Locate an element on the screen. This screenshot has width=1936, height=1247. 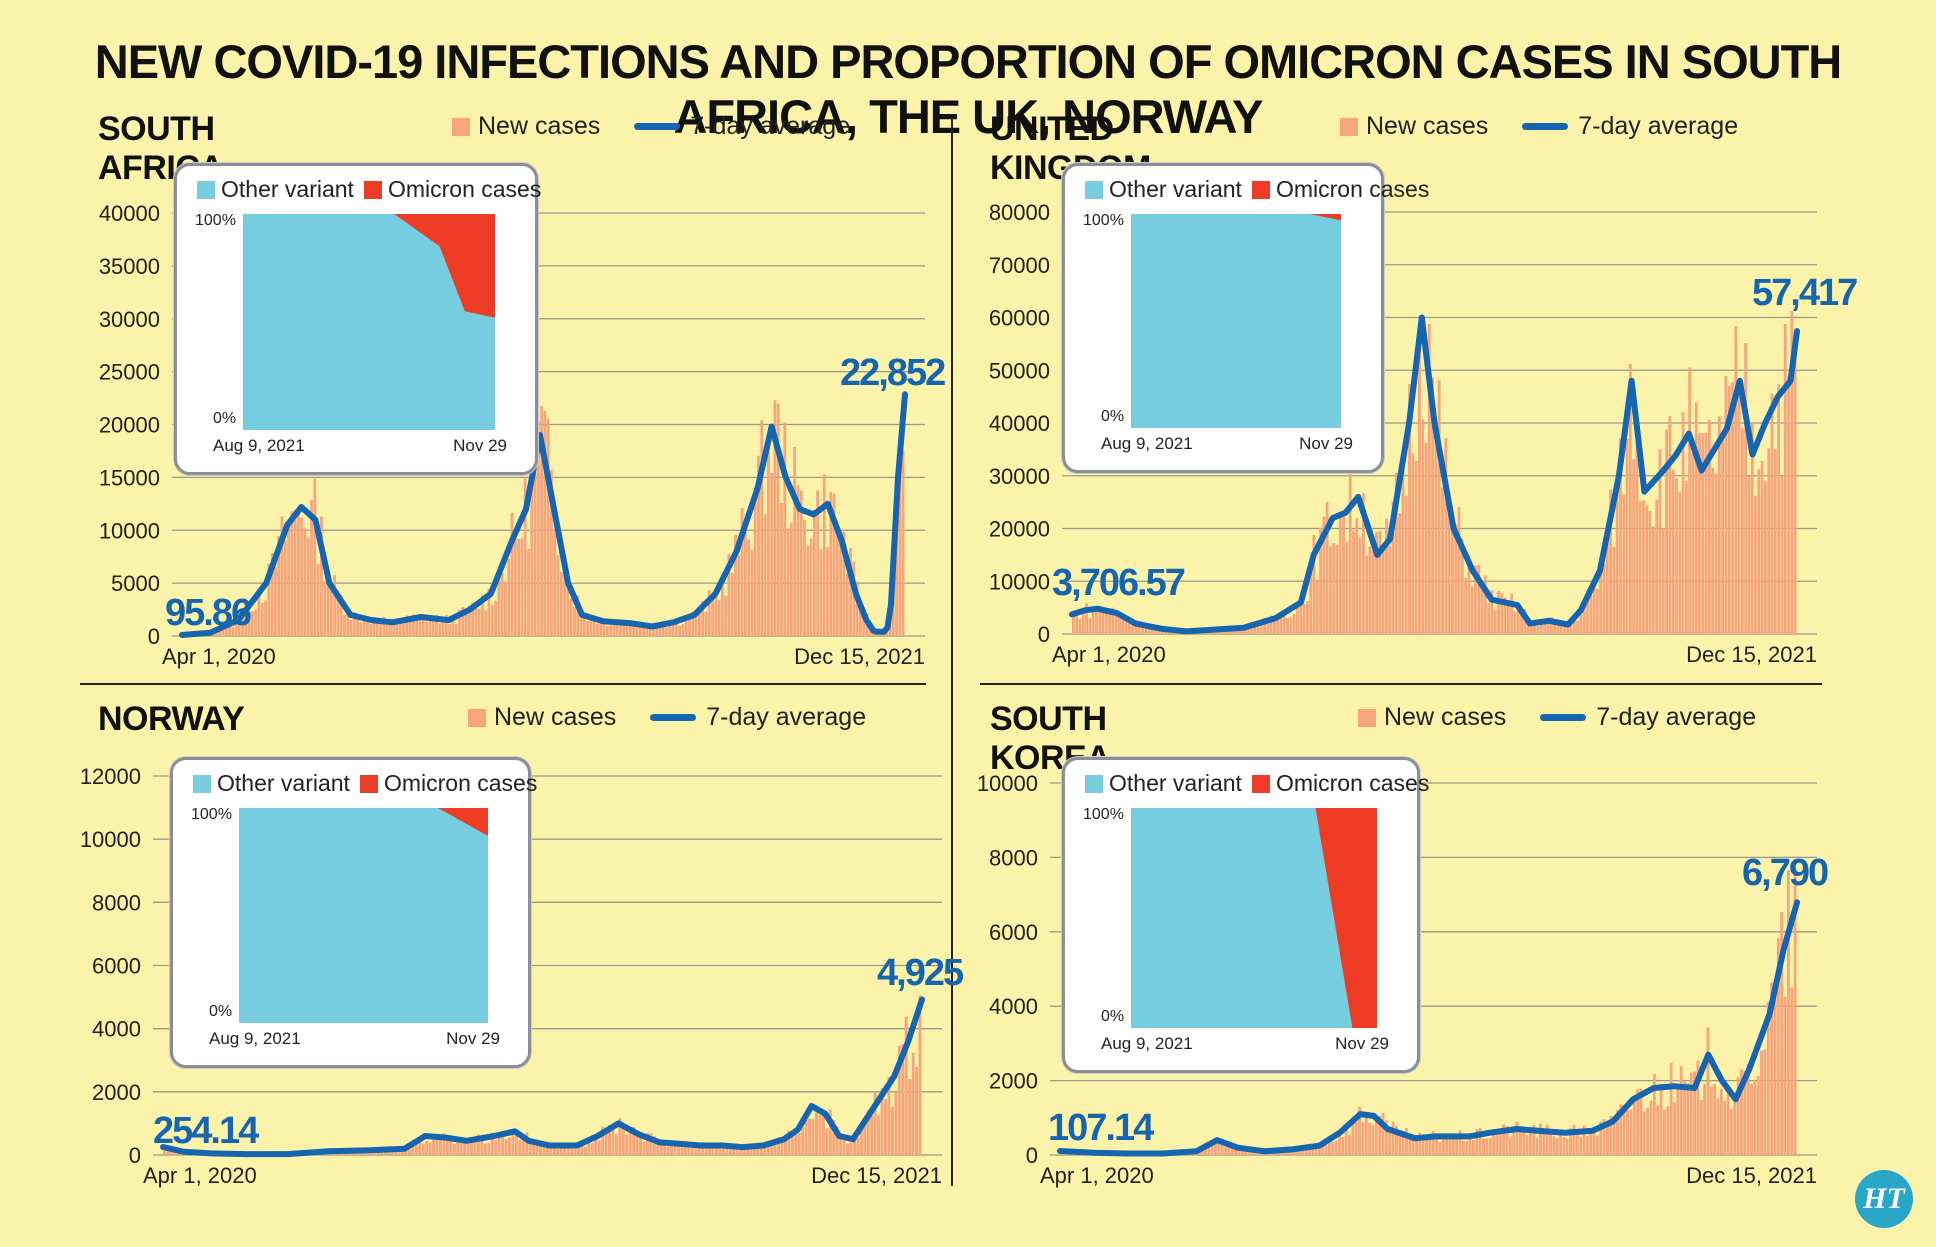
inset-legend: Other variant Omicron cases is located at coordinates (369, 189).